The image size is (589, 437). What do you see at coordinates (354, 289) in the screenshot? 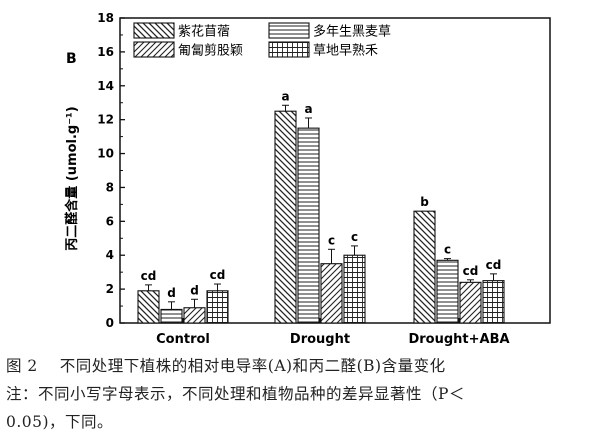
I see `bar-4-drought` at bounding box center [354, 289].